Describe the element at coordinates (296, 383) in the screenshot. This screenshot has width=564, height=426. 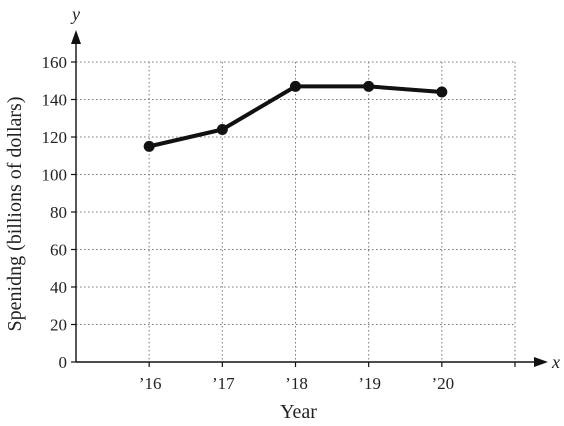
I see `x-tick-label: ’18` at that location.